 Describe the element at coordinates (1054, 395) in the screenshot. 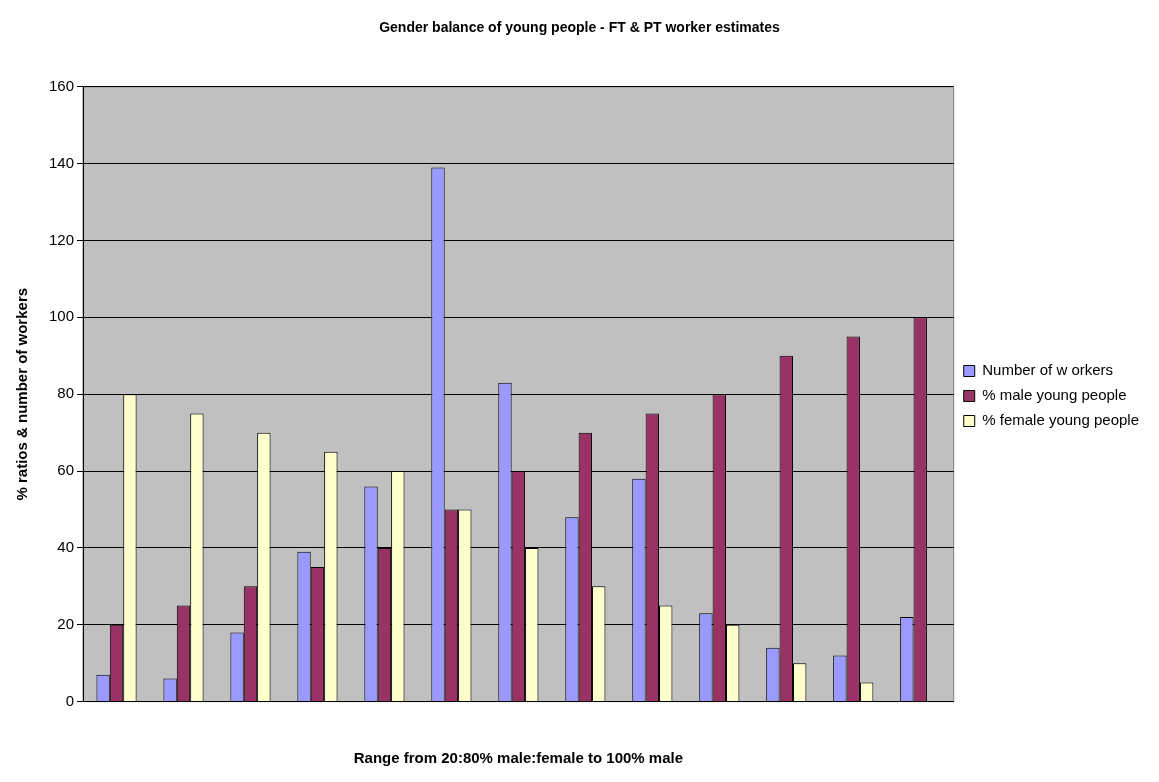

I see `legend-label: % male young people` at that location.